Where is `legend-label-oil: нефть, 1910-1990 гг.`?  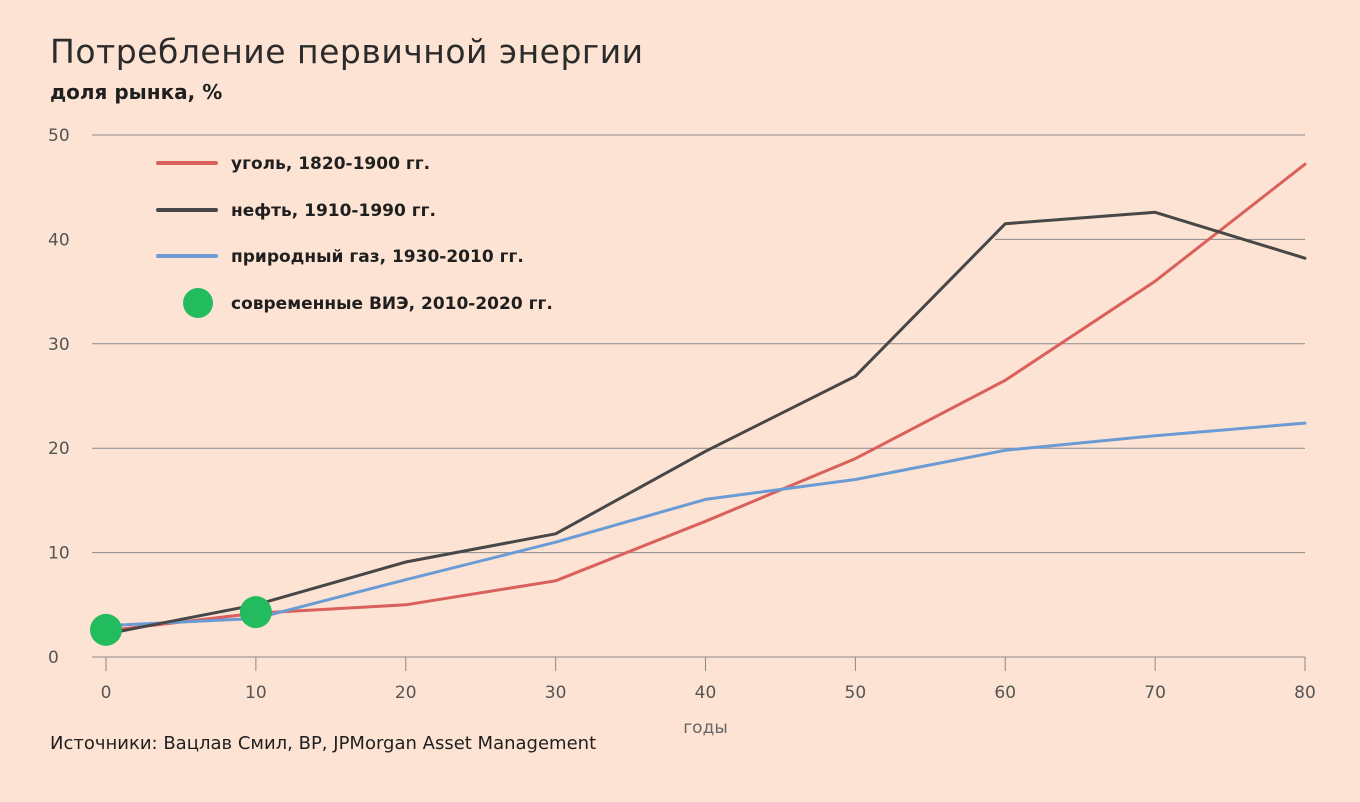
legend-label-oil: нефть, 1910-1990 гг. is located at coordinates (333, 211).